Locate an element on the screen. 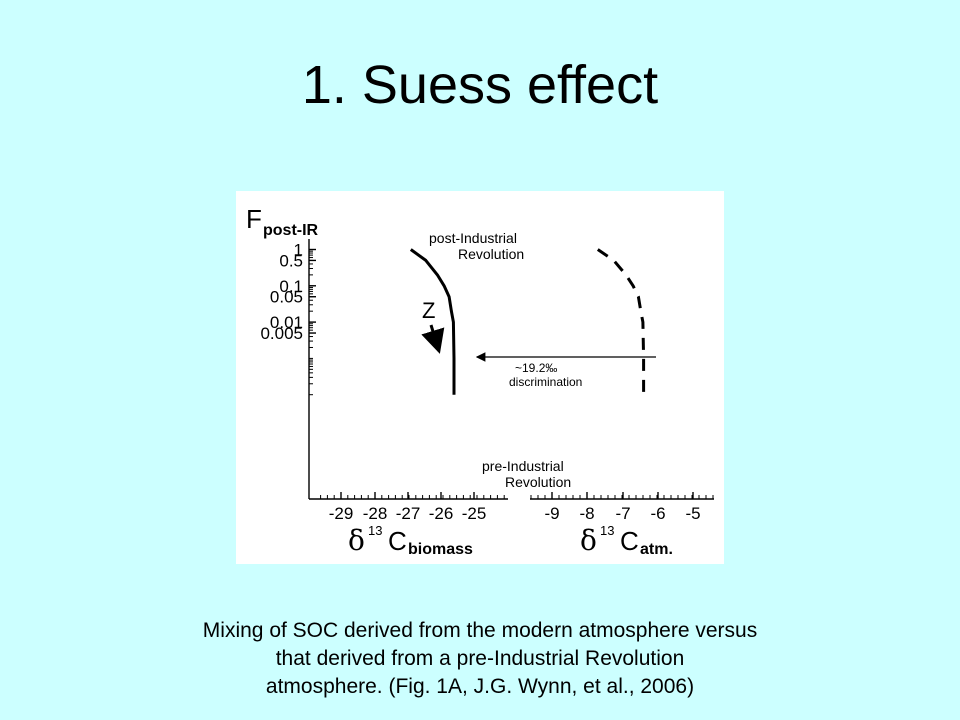 The image size is (960, 720). x-axis-left-label-main: C is located at coordinates (397, 541).